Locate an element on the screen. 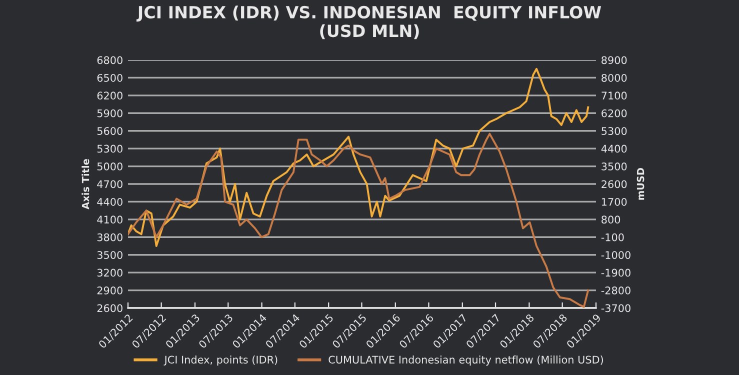 The width and height of the screenshot is (739, 375). y-tick-label: 6500 is located at coordinates (109, 78).